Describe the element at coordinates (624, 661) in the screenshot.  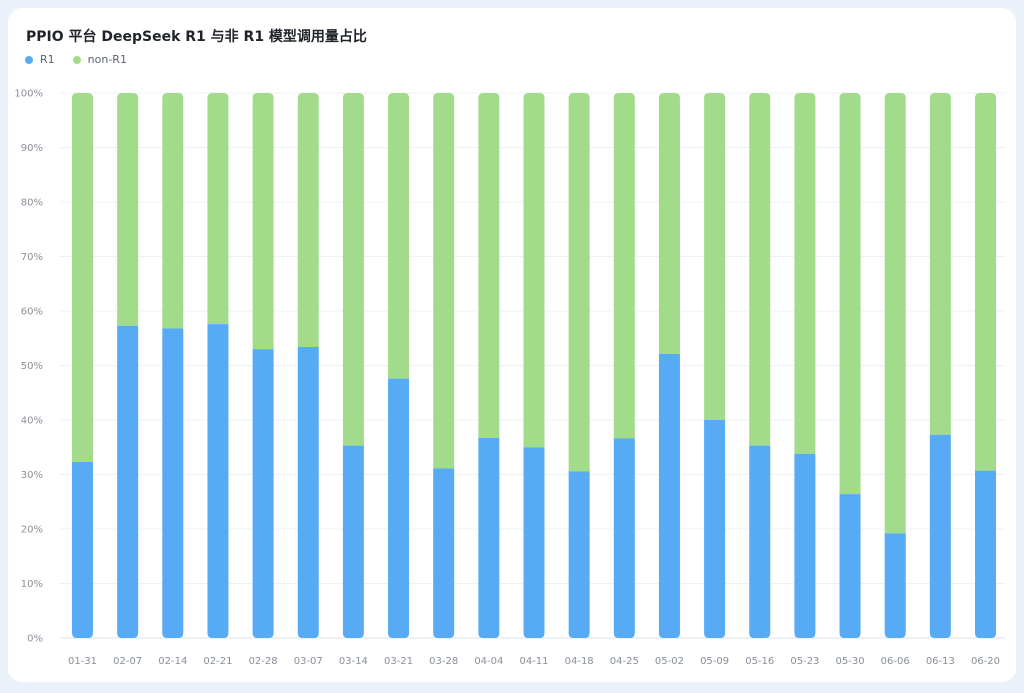
I see `x-tick-label: 04-25` at that location.